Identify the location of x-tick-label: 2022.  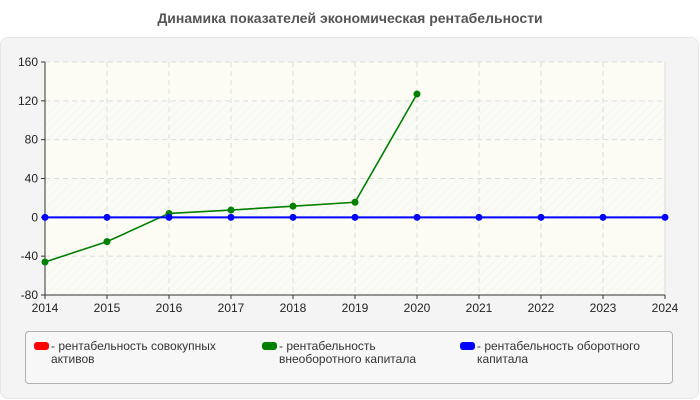
(541, 308).